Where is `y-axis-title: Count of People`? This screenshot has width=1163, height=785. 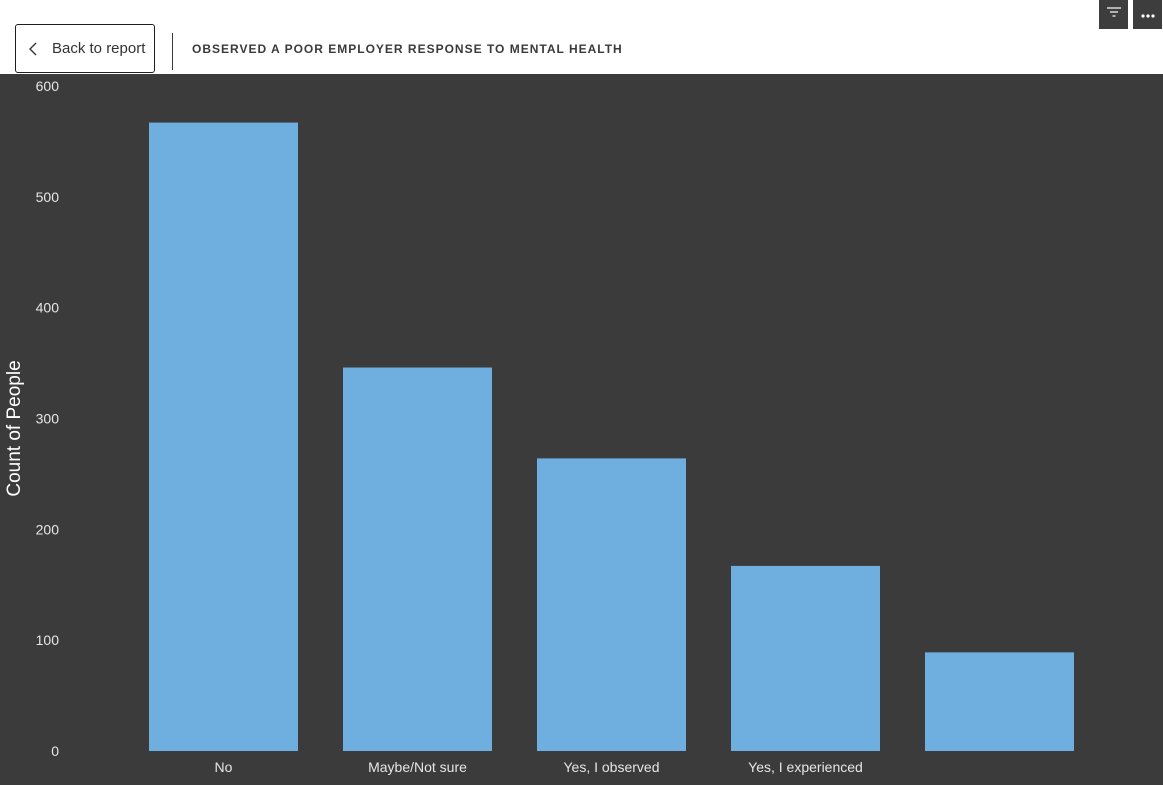
y-axis-title: Count of People is located at coordinates (14, 428).